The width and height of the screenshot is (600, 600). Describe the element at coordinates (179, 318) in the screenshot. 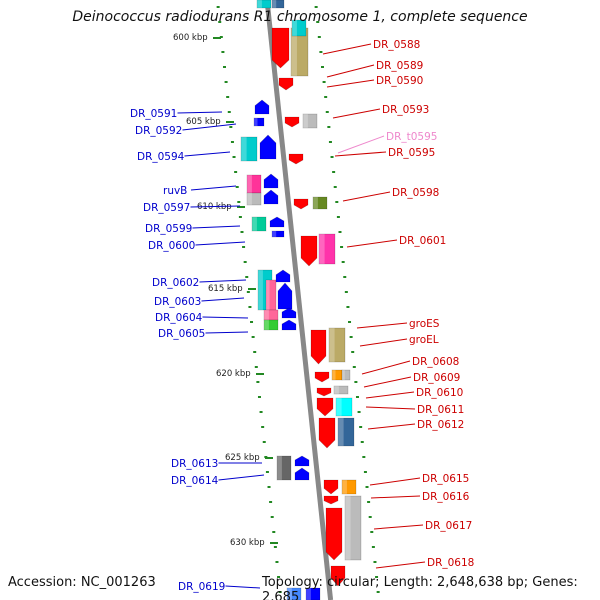

I see `gene-label-reverse: DR_0604` at that location.